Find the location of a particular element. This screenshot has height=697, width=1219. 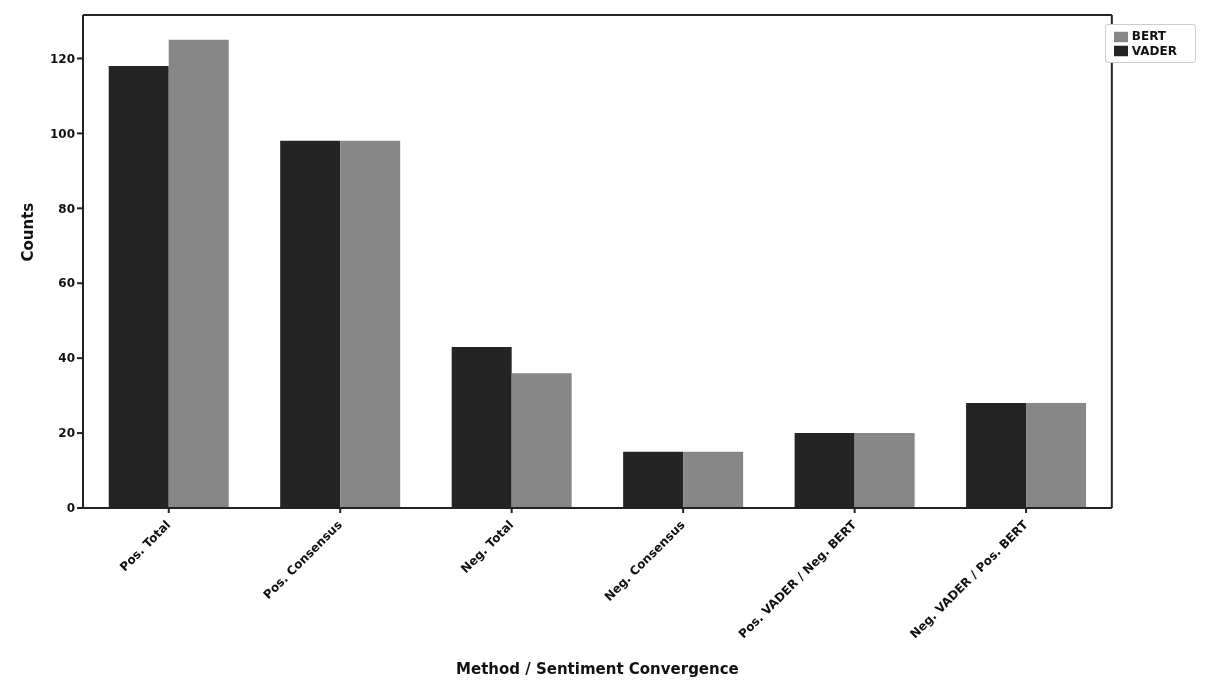

x-axis-title: Method / Sentiment Convergence is located at coordinates (597, 669).